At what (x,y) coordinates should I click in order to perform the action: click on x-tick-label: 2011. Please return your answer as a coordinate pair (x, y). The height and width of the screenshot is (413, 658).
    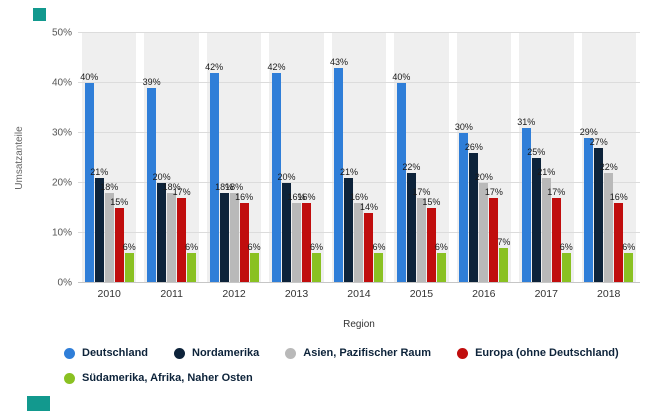
    Looking at the image, I should click on (171, 294).